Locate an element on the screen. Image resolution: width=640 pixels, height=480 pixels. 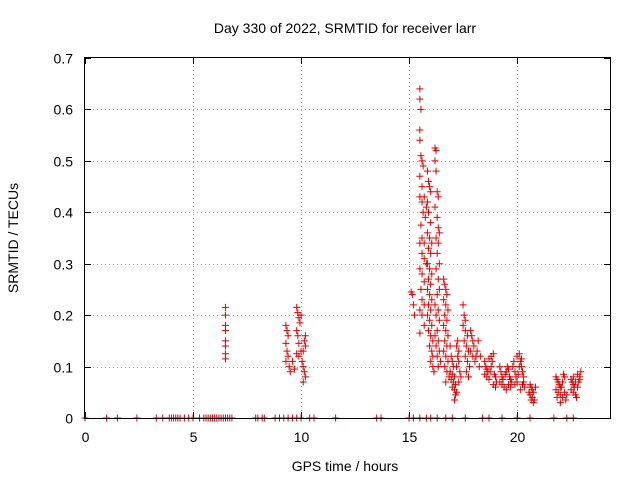
y-tick-labels: 0 0.1 0.2 0.3 0.4 0.5 0.6 0.7 is located at coordinates (64, 239).